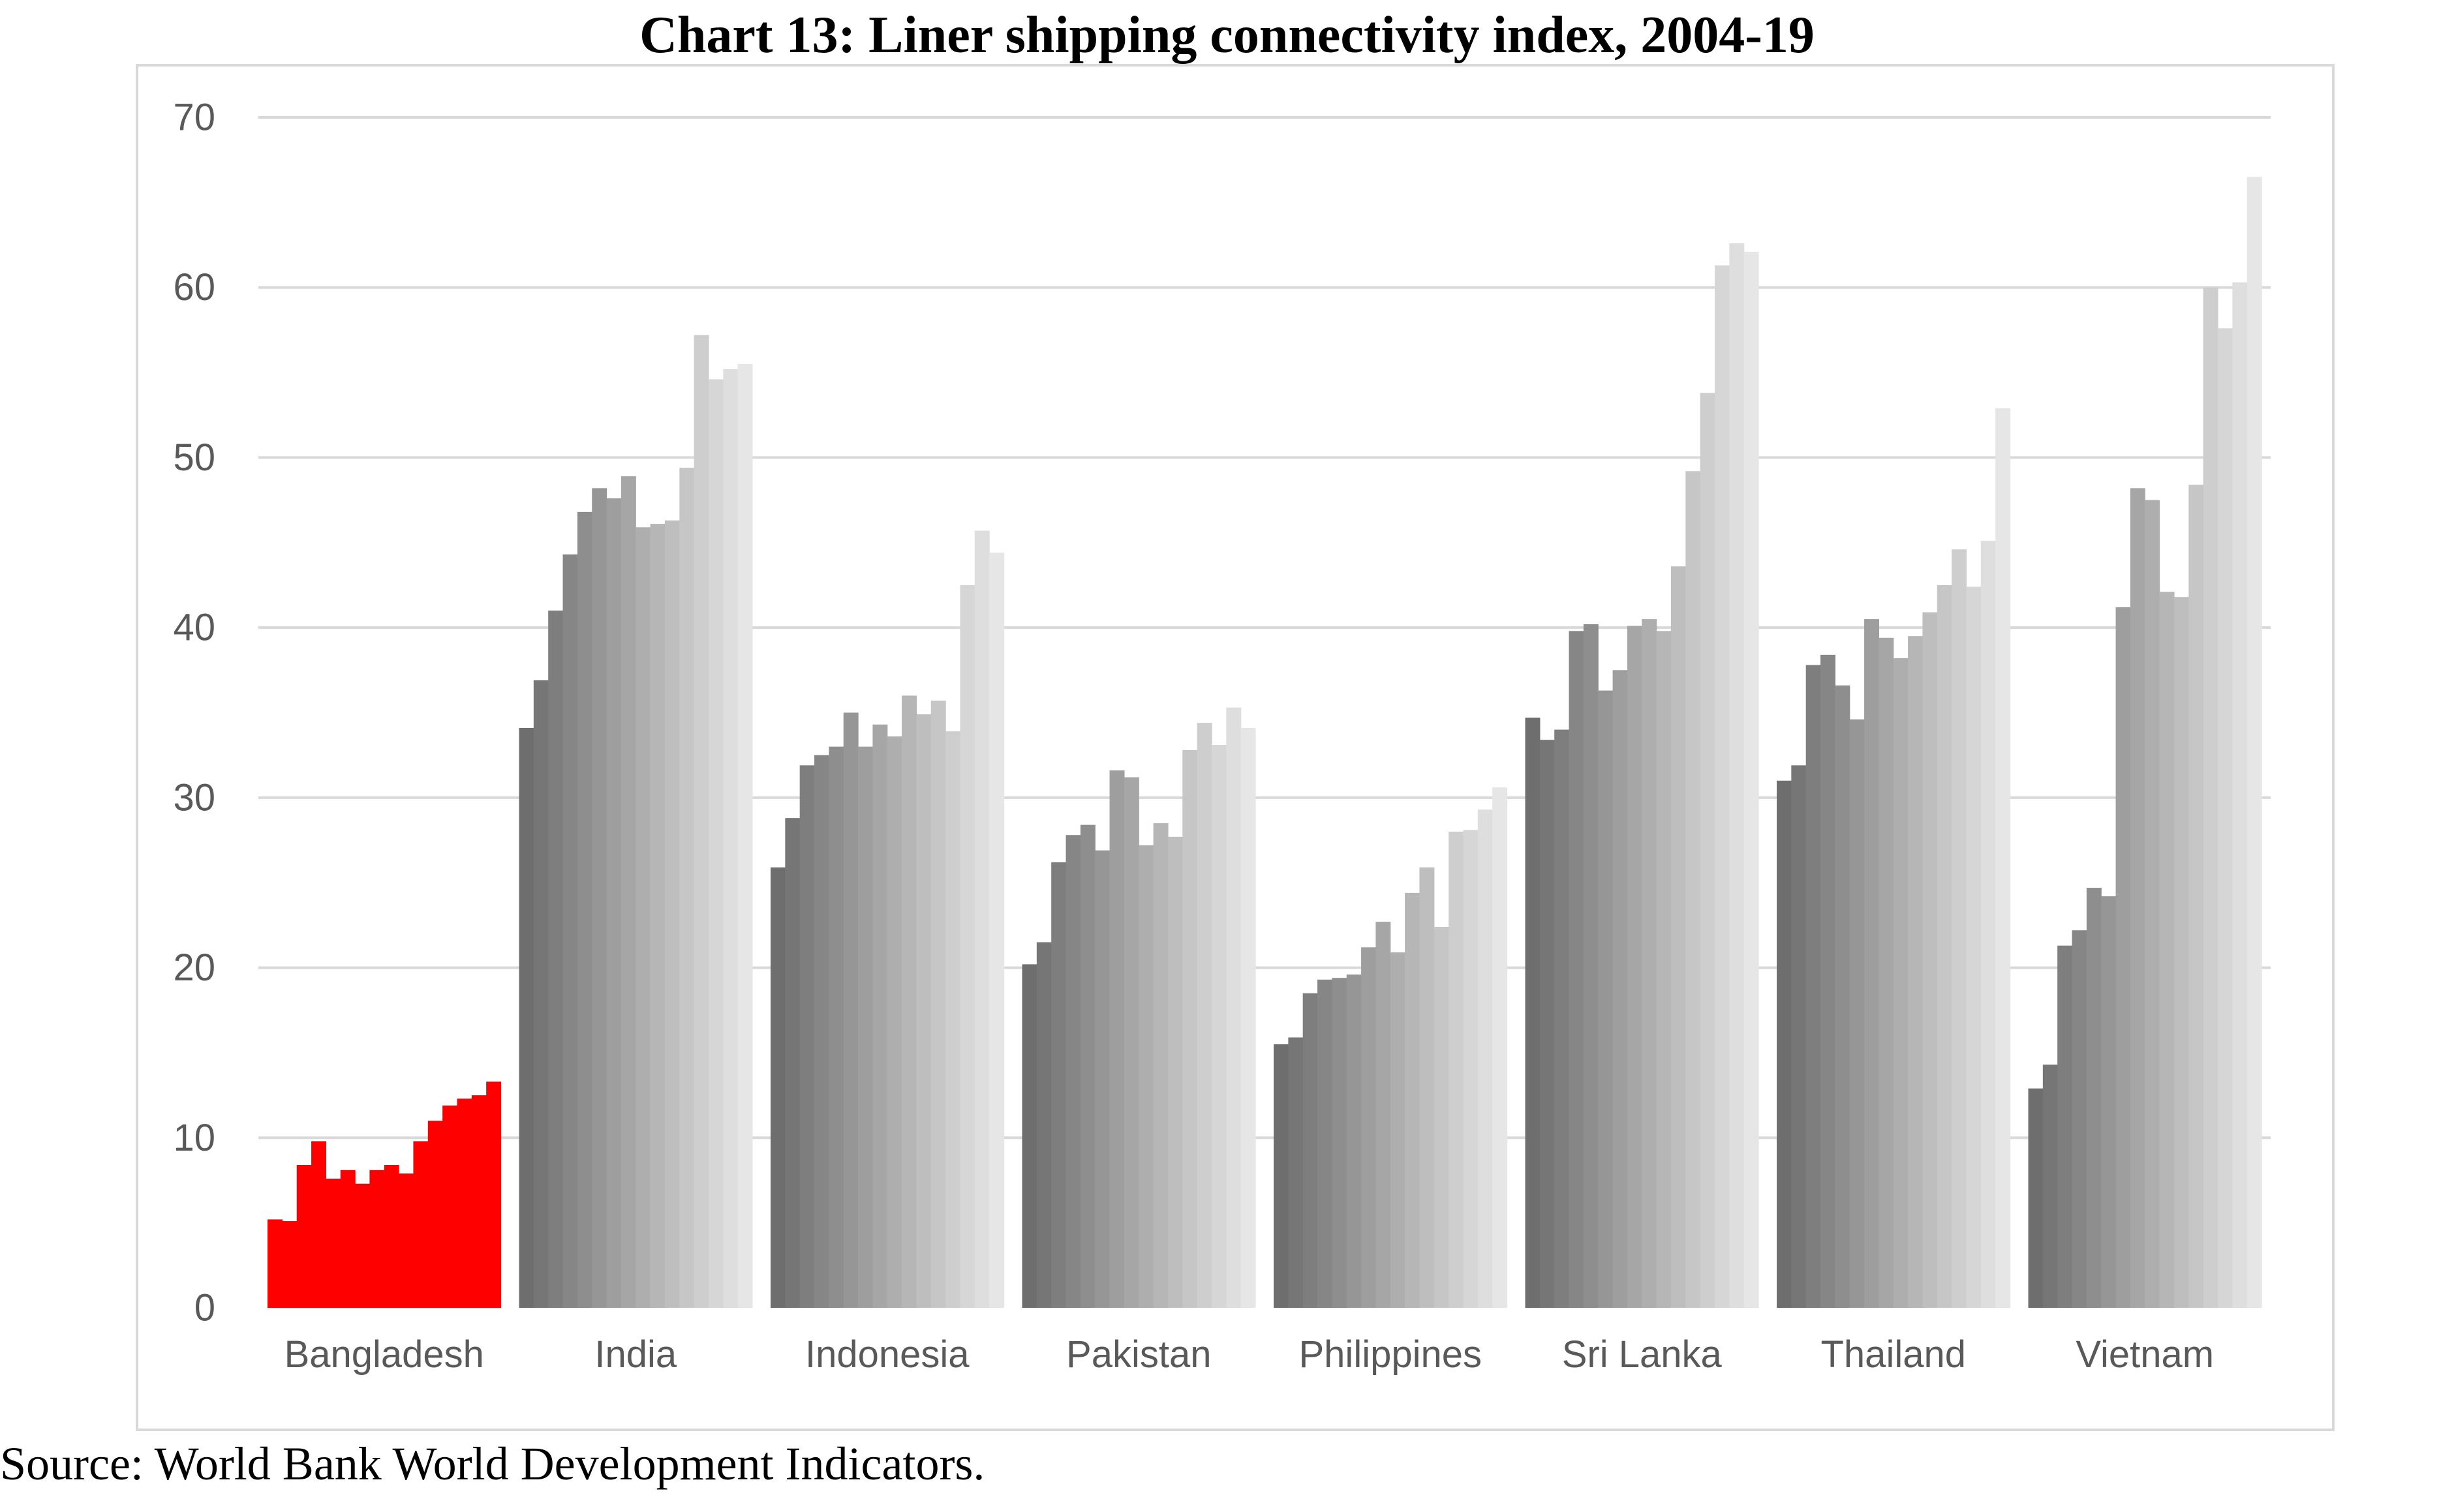 This screenshot has height=1512, width=2454. Describe the element at coordinates (1988, 924) in the screenshot. I see `bar-thailand-2018` at that location.